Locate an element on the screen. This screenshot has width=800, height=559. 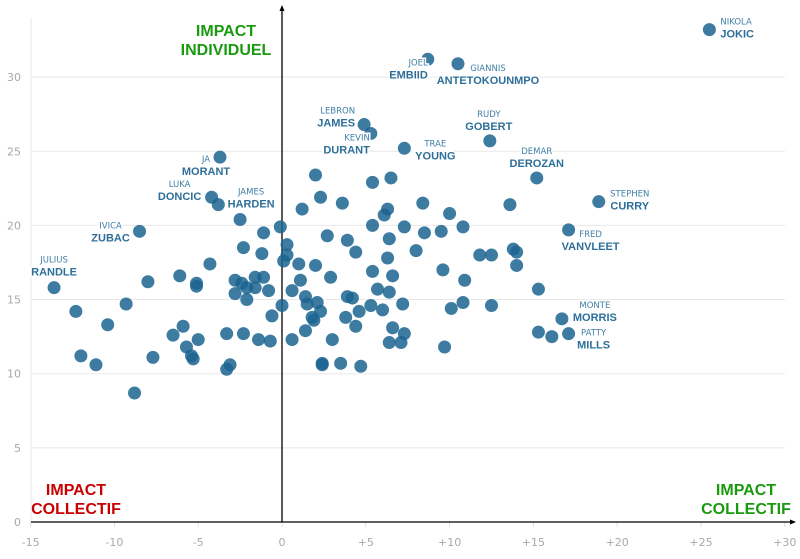
x-tick-label: 0 is located at coordinates (282, 542).